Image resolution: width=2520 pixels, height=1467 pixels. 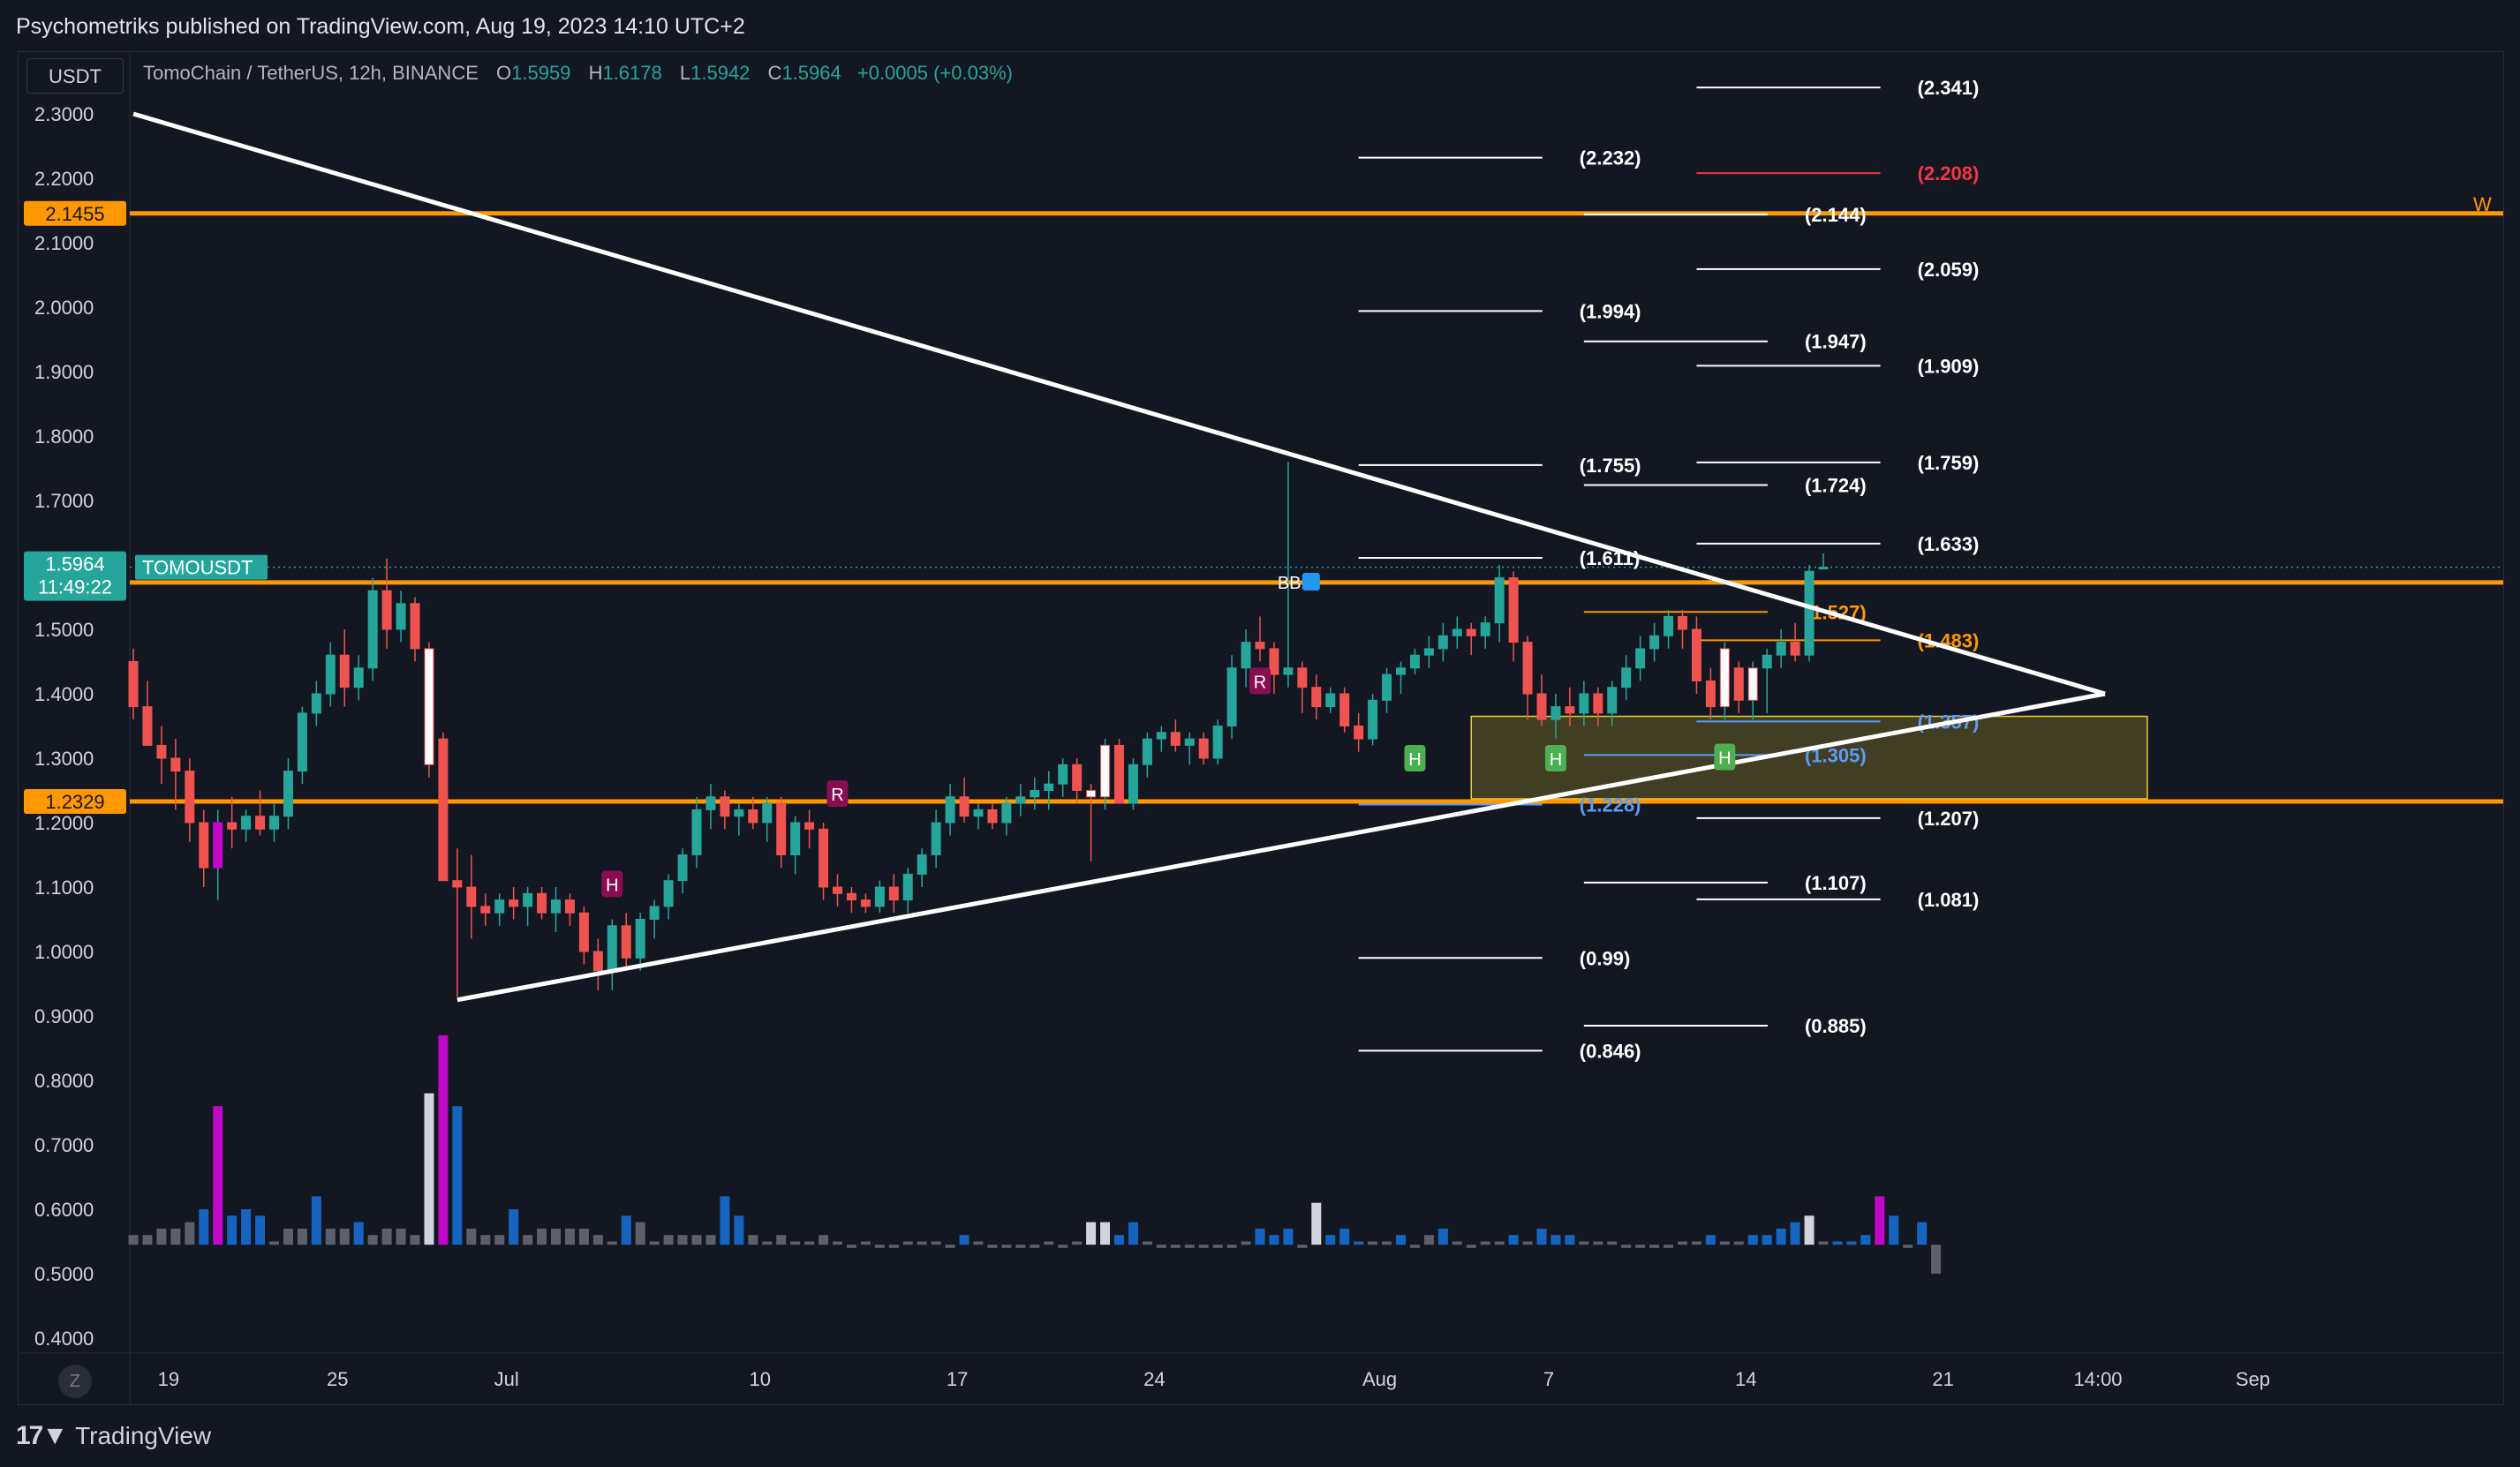 I want to click on pattern-badge, so click(x=1555, y=758).